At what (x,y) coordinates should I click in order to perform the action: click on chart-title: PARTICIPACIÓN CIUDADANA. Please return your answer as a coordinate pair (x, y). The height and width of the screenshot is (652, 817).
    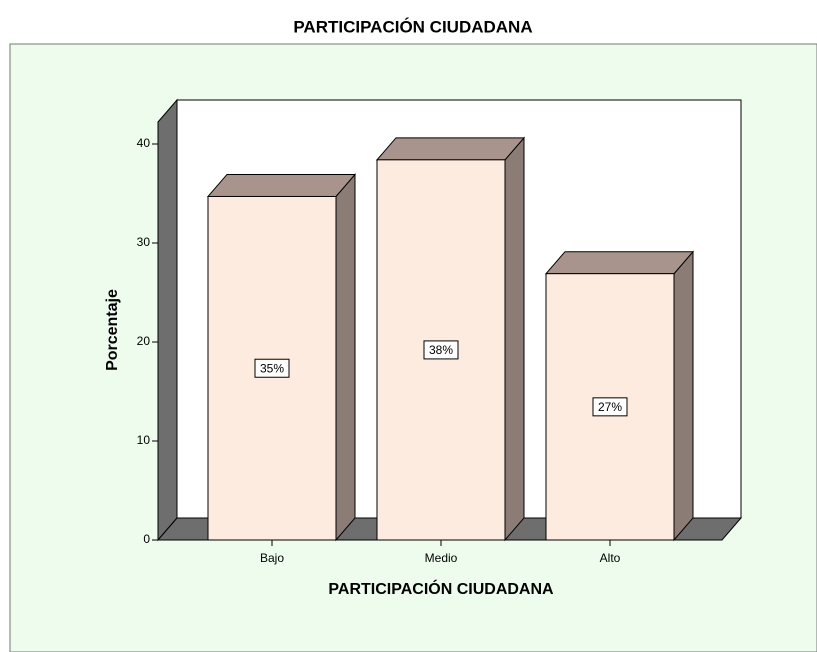
    Looking at the image, I should click on (412, 26).